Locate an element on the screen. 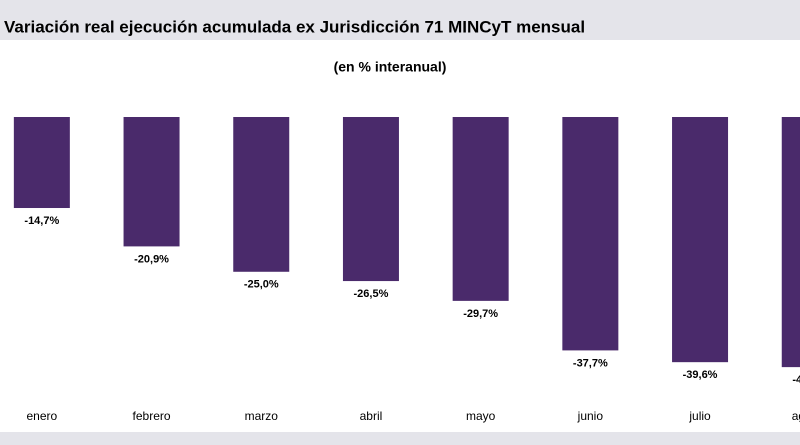 This screenshot has height=445, width=800. title-band is located at coordinates (400, 20).